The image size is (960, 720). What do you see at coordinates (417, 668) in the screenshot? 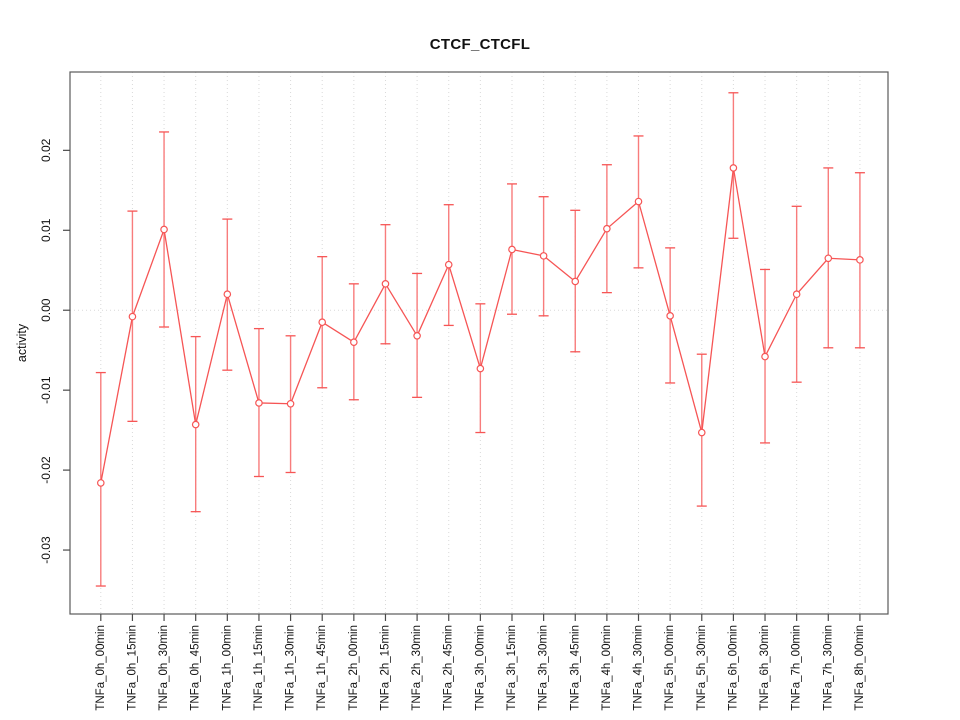
I see `x-tick-label: TNFa_2h_30min` at bounding box center [417, 668].